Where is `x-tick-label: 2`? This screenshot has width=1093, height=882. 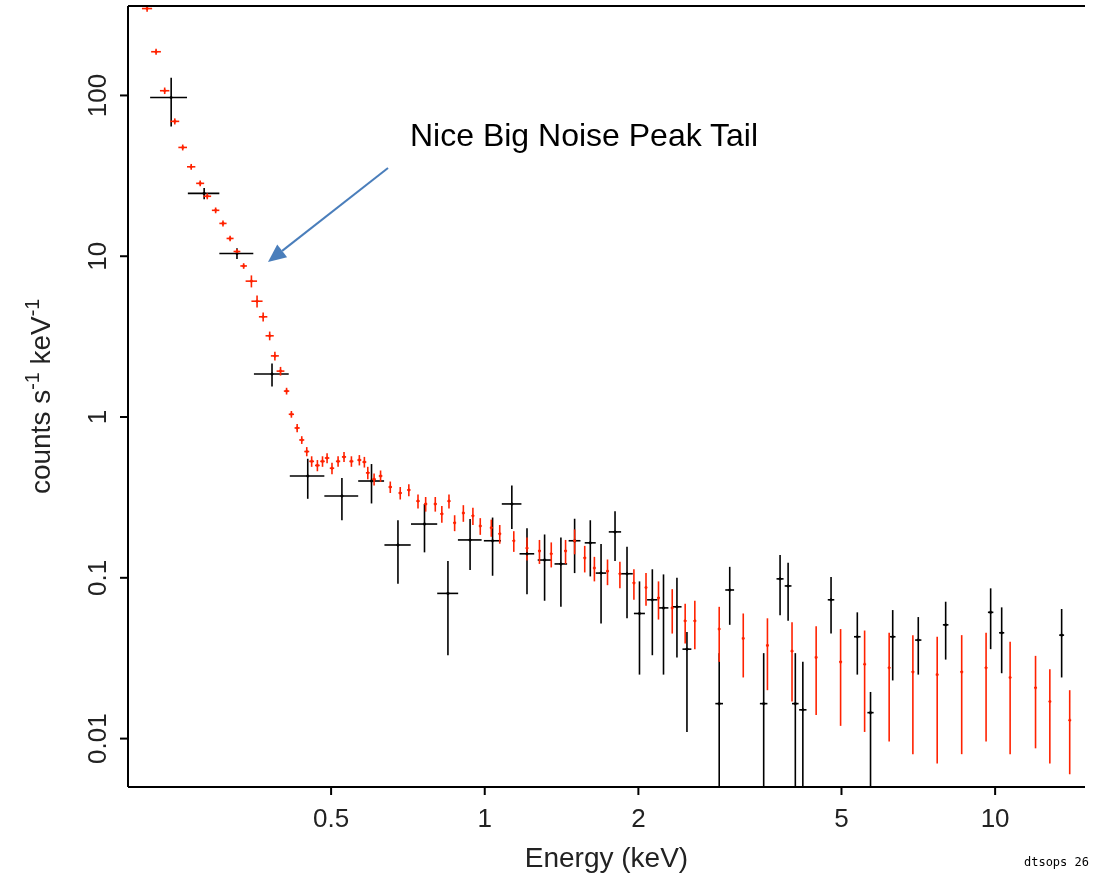 x-tick-label: 2 is located at coordinates (638, 818).